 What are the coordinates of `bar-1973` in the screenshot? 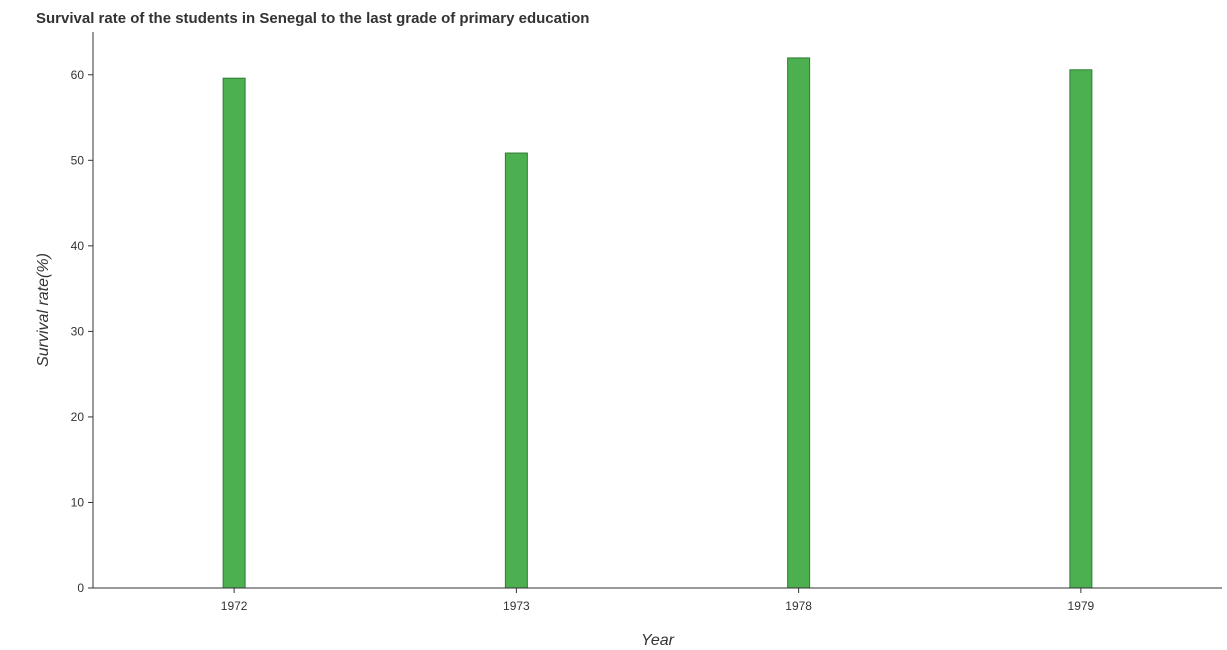 It's located at (516, 370).